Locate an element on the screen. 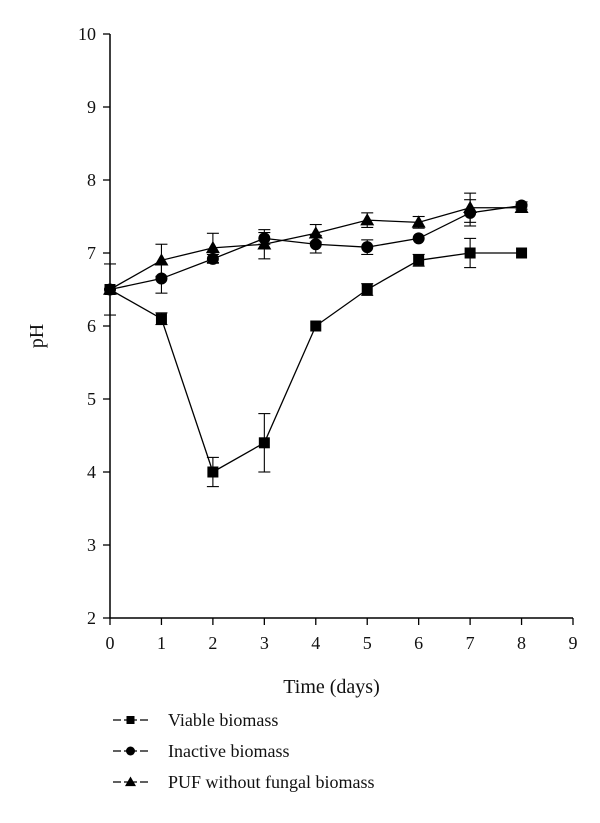 The image size is (600, 823). y-tick-label: 2 is located at coordinates (91, 618).